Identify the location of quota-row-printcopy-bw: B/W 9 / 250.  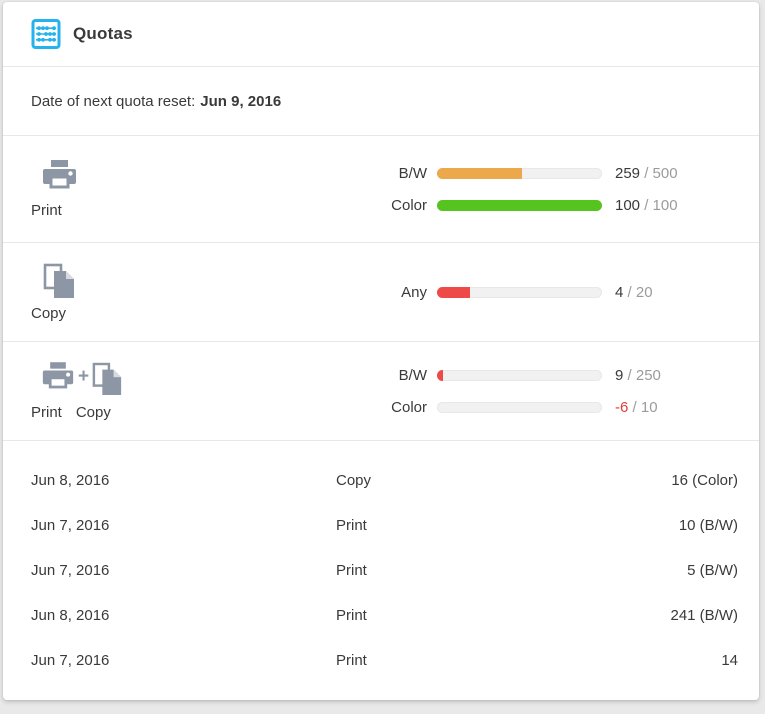
(529, 375).